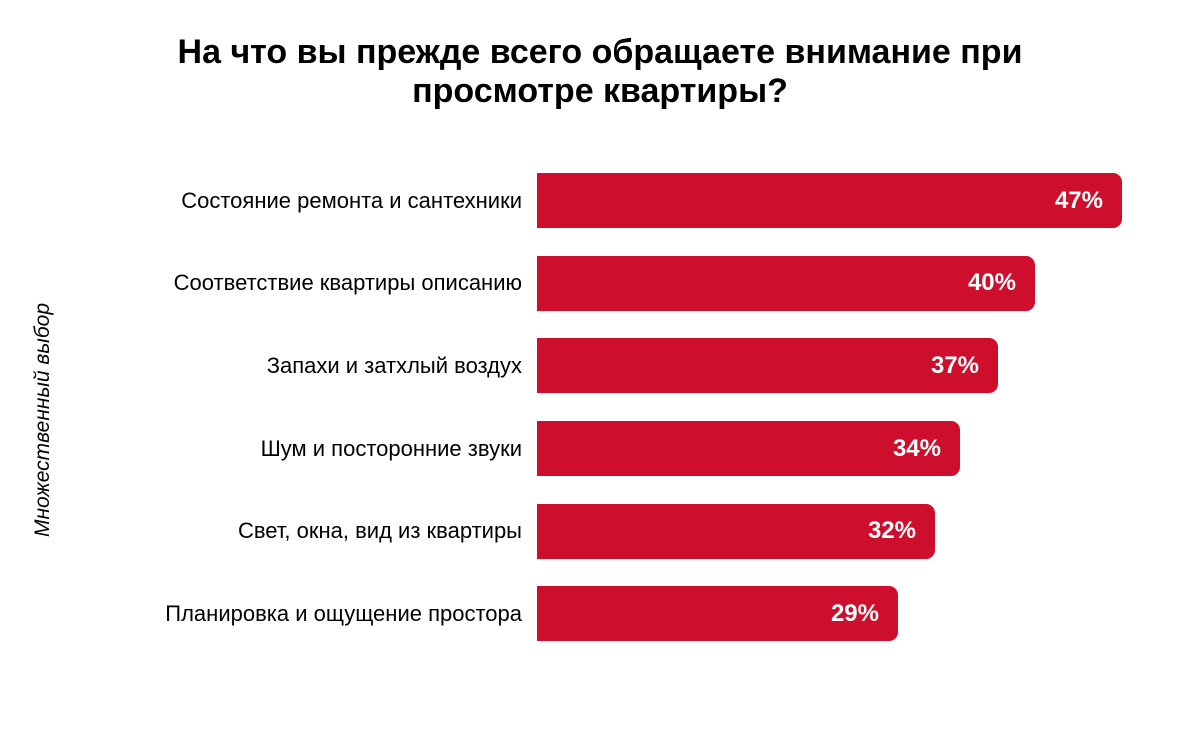 The width and height of the screenshot is (1200, 742). I want to click on bar: 34%, so click(748, 449).